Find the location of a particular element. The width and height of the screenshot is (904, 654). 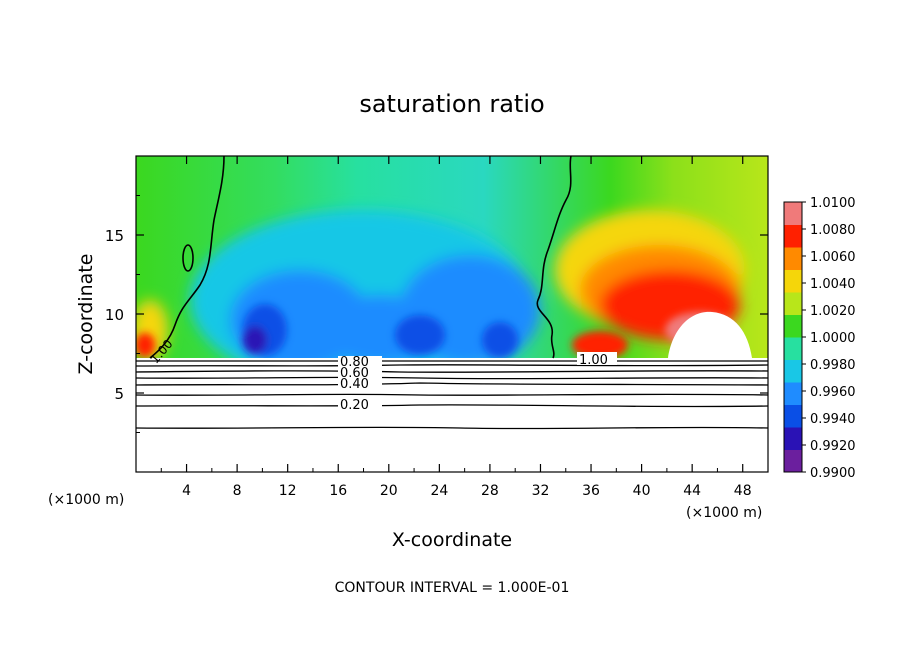

x-axis-label: X-coordinate is located at coordinates (452, 540).